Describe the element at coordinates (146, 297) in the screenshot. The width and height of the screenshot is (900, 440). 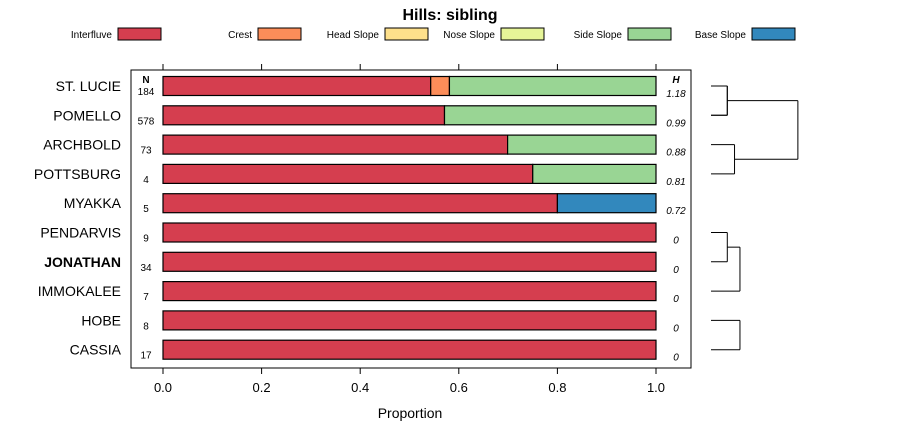
I see `n-value: 7` at that location.